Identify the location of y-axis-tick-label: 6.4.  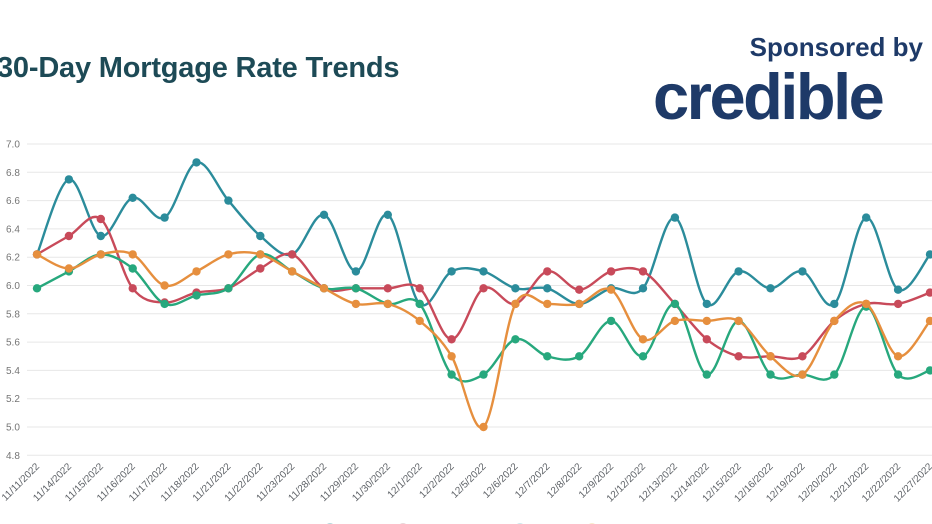
(13, 229).